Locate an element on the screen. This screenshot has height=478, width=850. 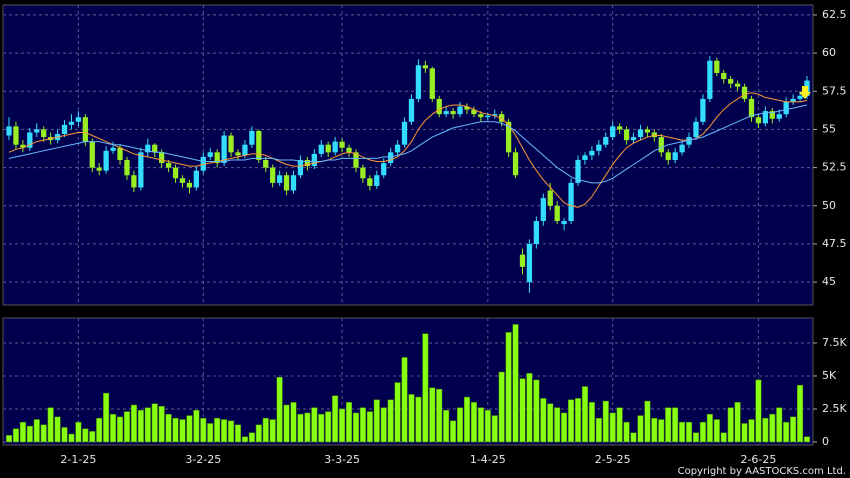
y-tick-label: 60 is located at coordinates (829, 52).